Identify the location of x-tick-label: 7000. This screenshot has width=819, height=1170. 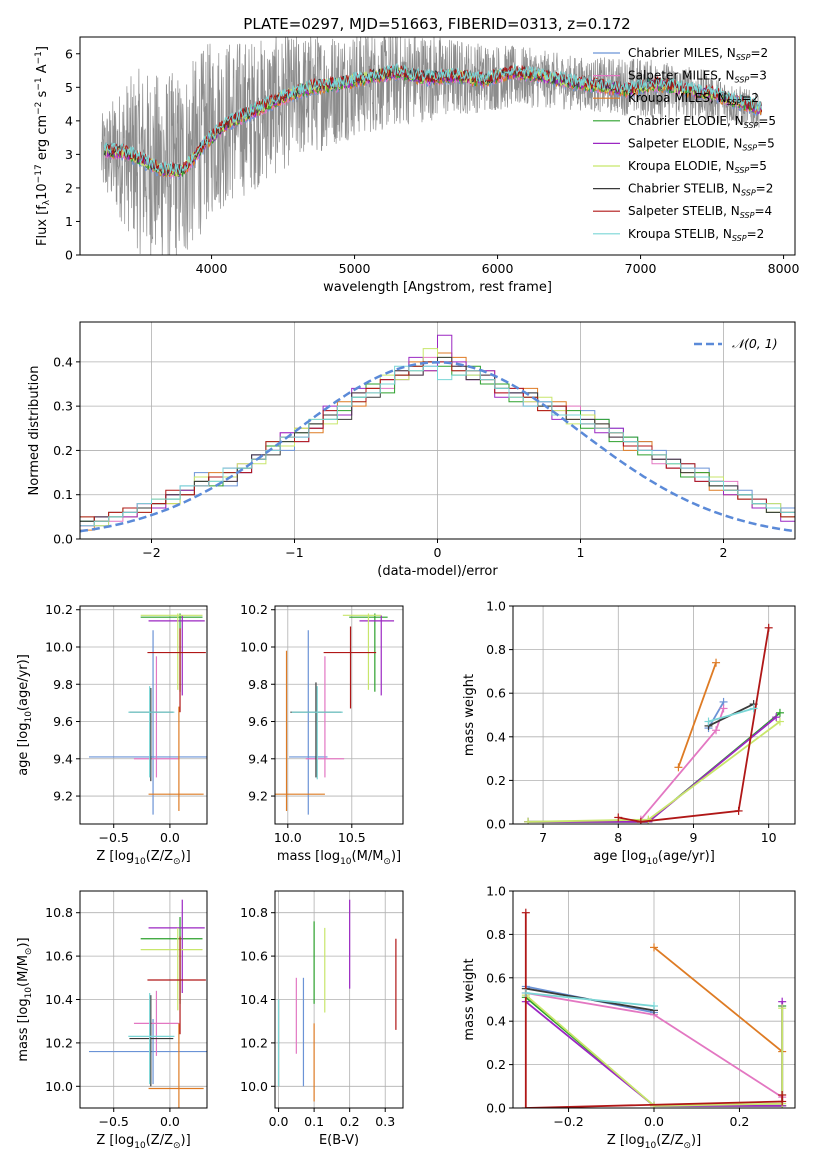
(641, 268).